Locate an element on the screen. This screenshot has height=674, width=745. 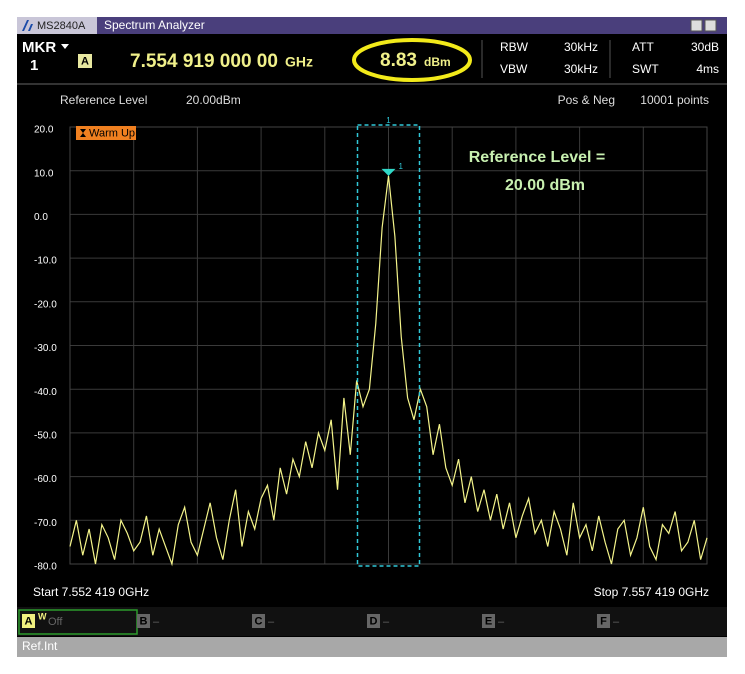
mkr-dropdown is located at coordinates (65, 46).